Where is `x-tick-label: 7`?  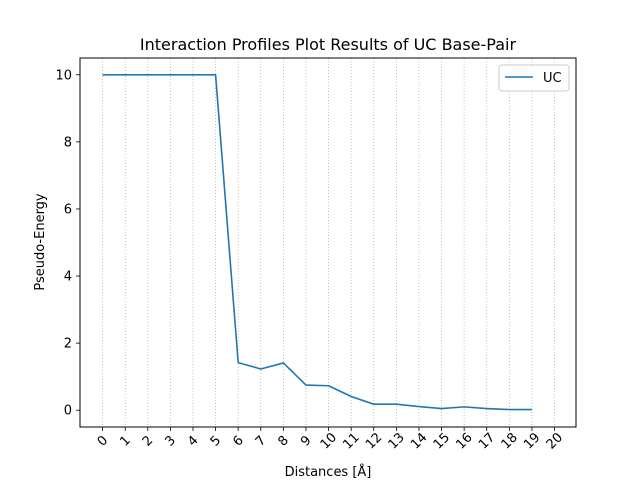 x-tick-label: 7 is located at coordinates (261, 441).